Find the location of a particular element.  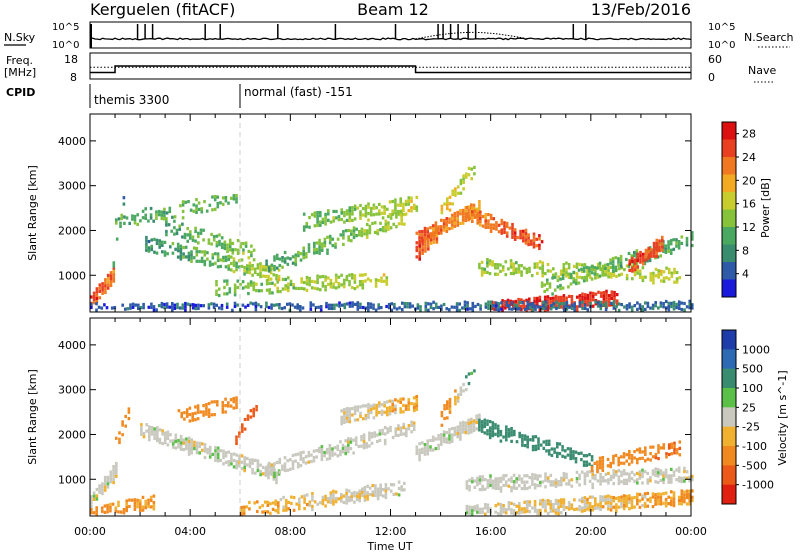

noise-panel: N.Sky 10^5 10^0 10^5 10^0 N.Search is located at coordinates (399, 36).